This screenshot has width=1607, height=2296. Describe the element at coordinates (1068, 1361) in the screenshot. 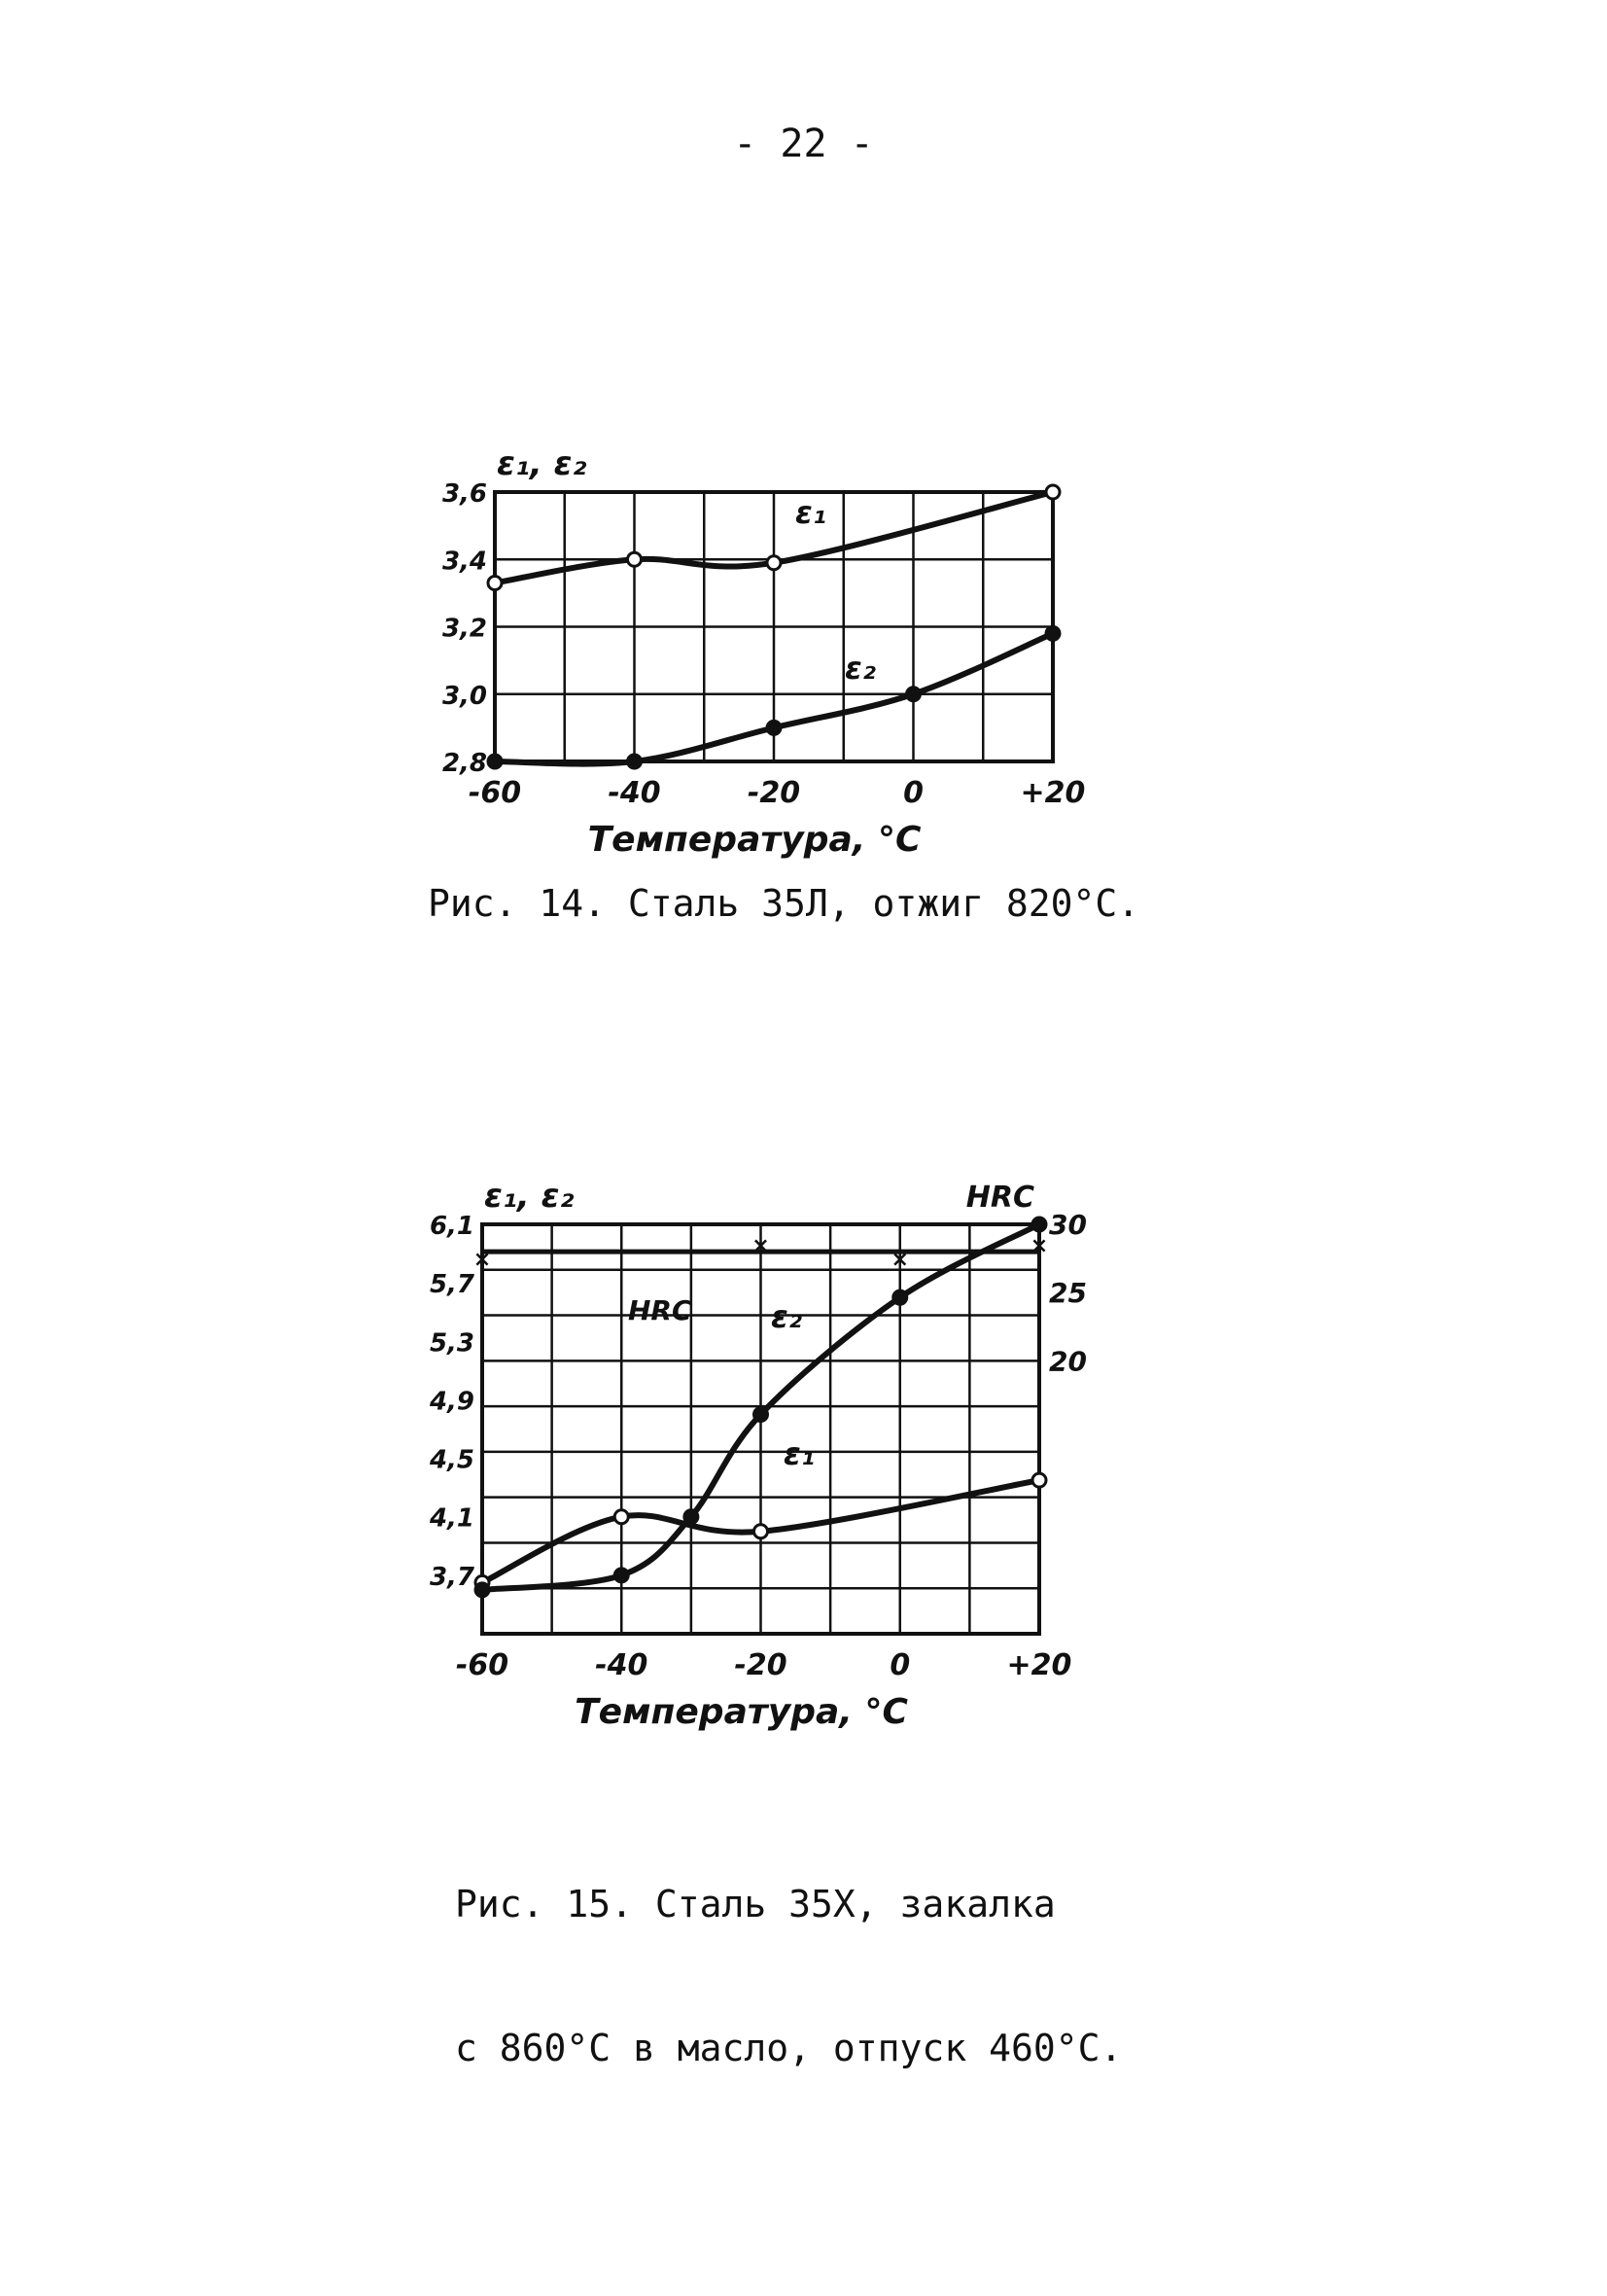

I see `y-right-tick-label: 20` at that location.